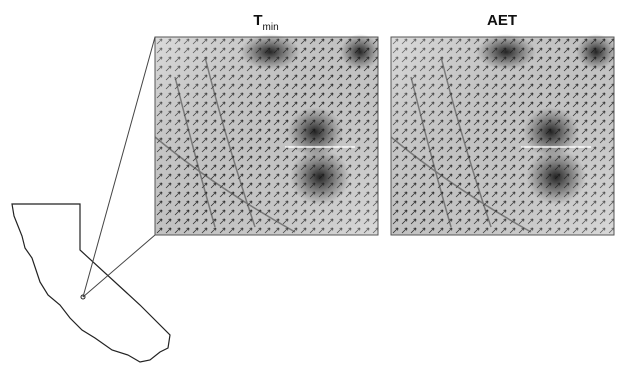 Image resolution: width=618 pixels, height=370 pixels. I want to click on location-marker, so click(83, 297).